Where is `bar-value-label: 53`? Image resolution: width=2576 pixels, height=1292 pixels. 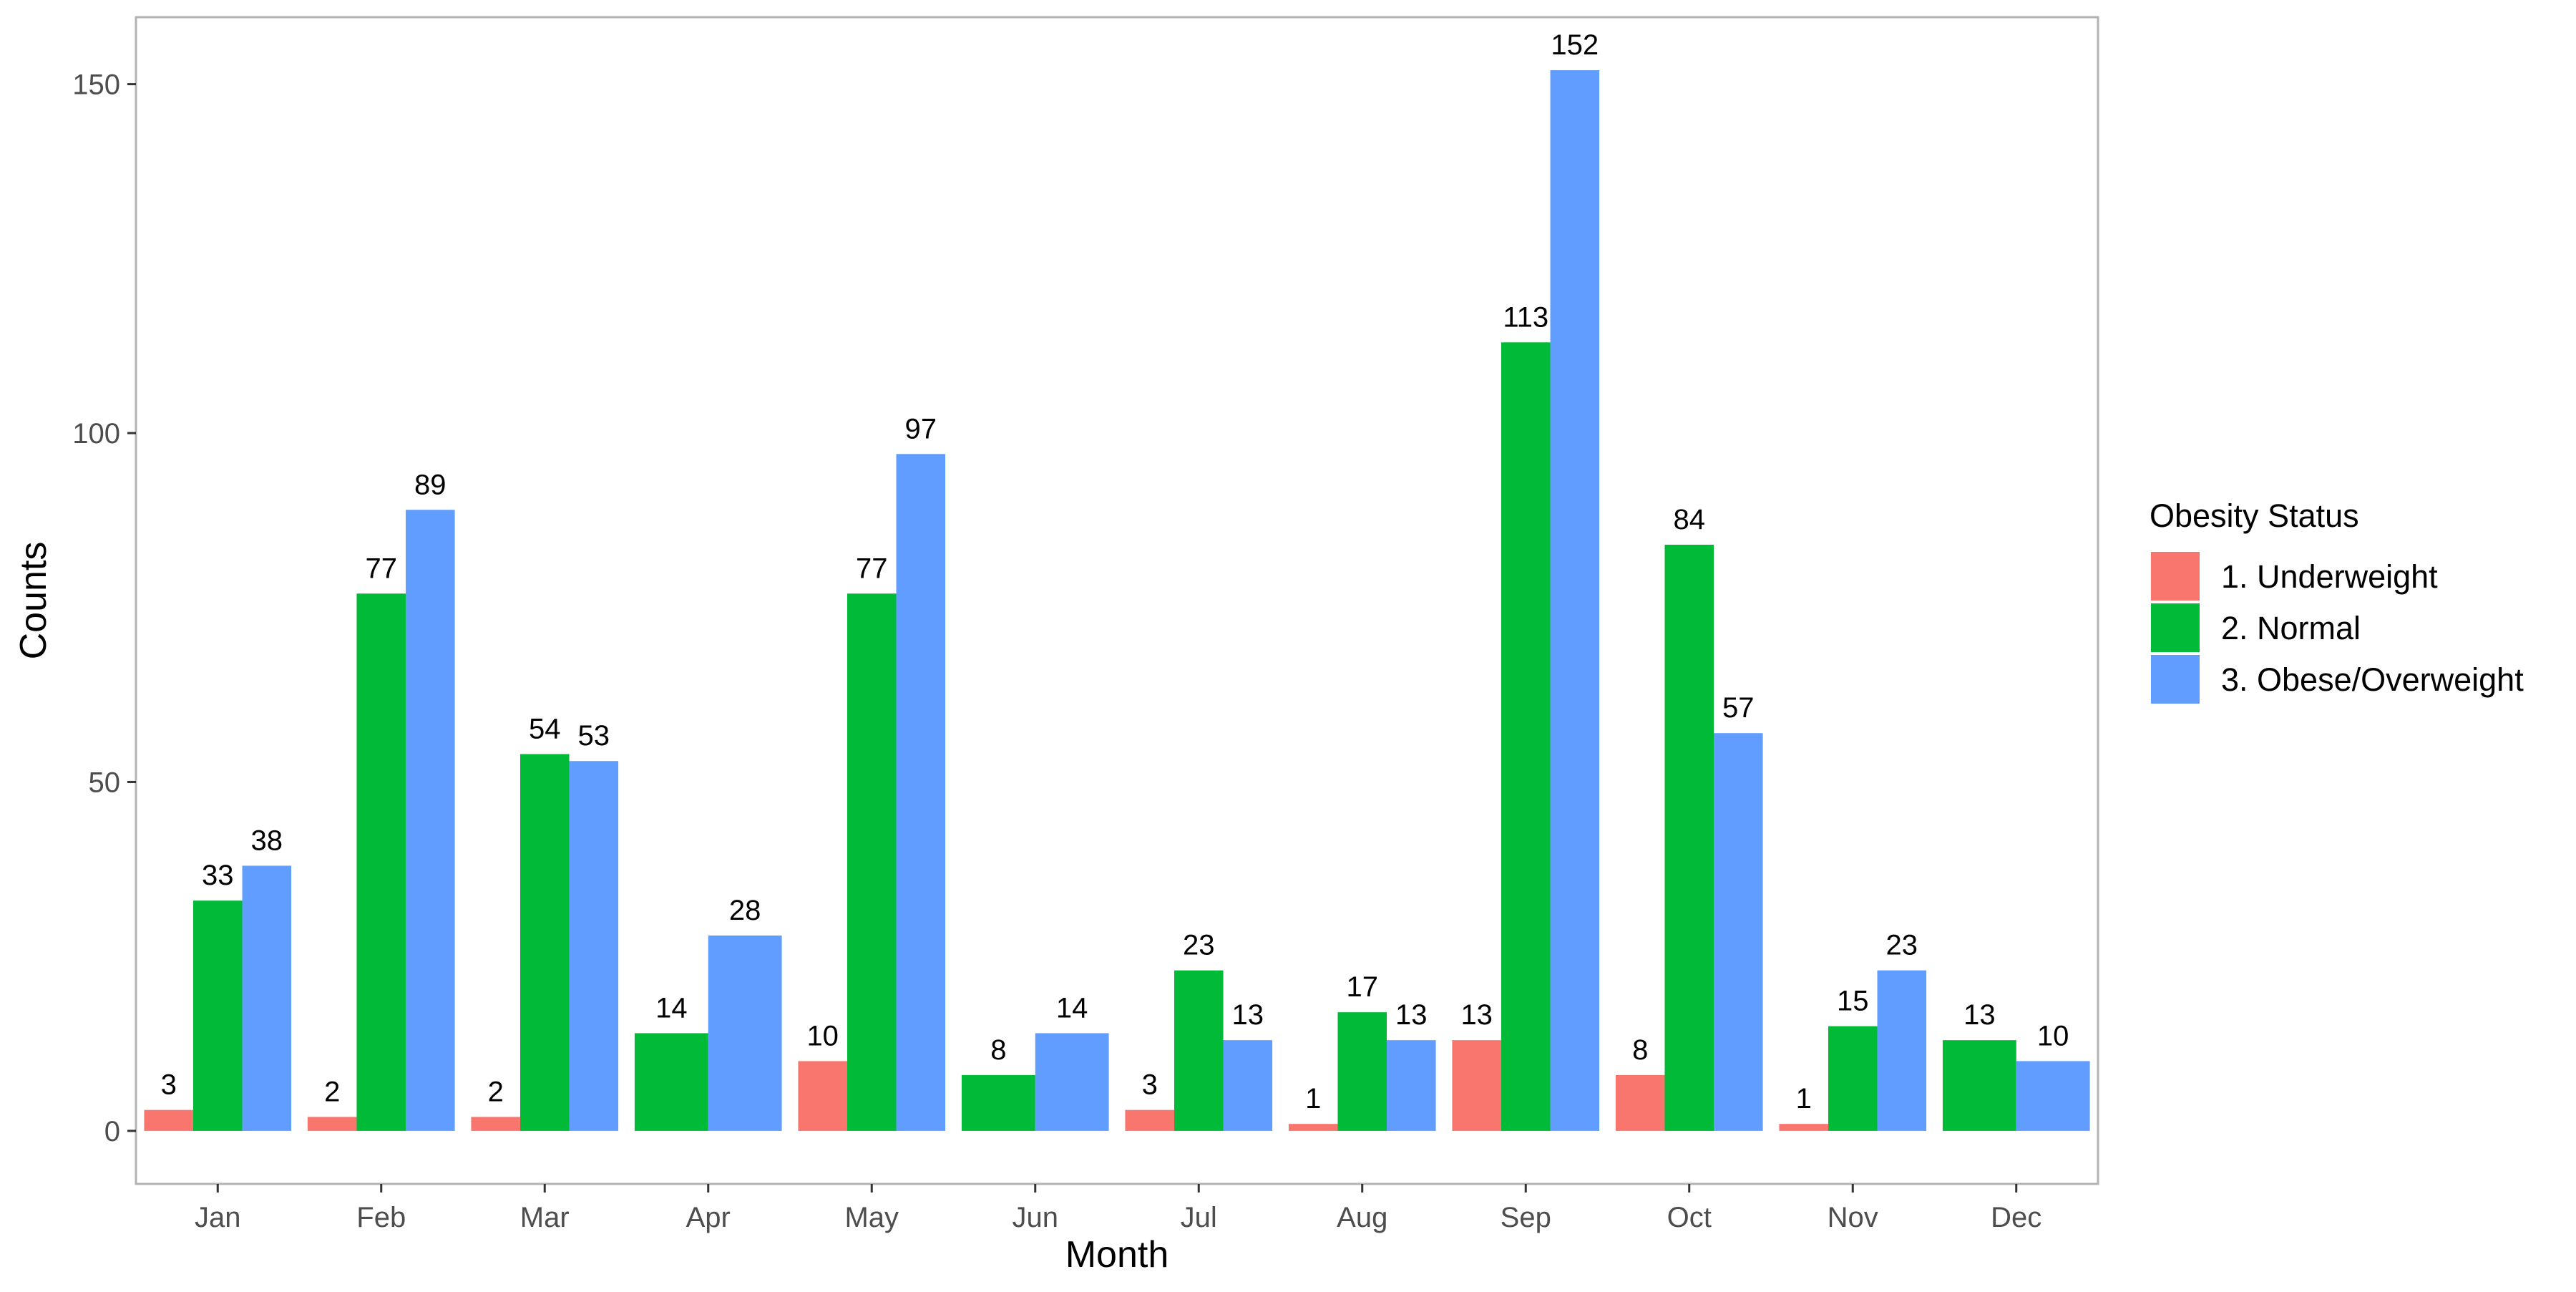
bar-value-label: 53 is located at coordinates (594, 736).